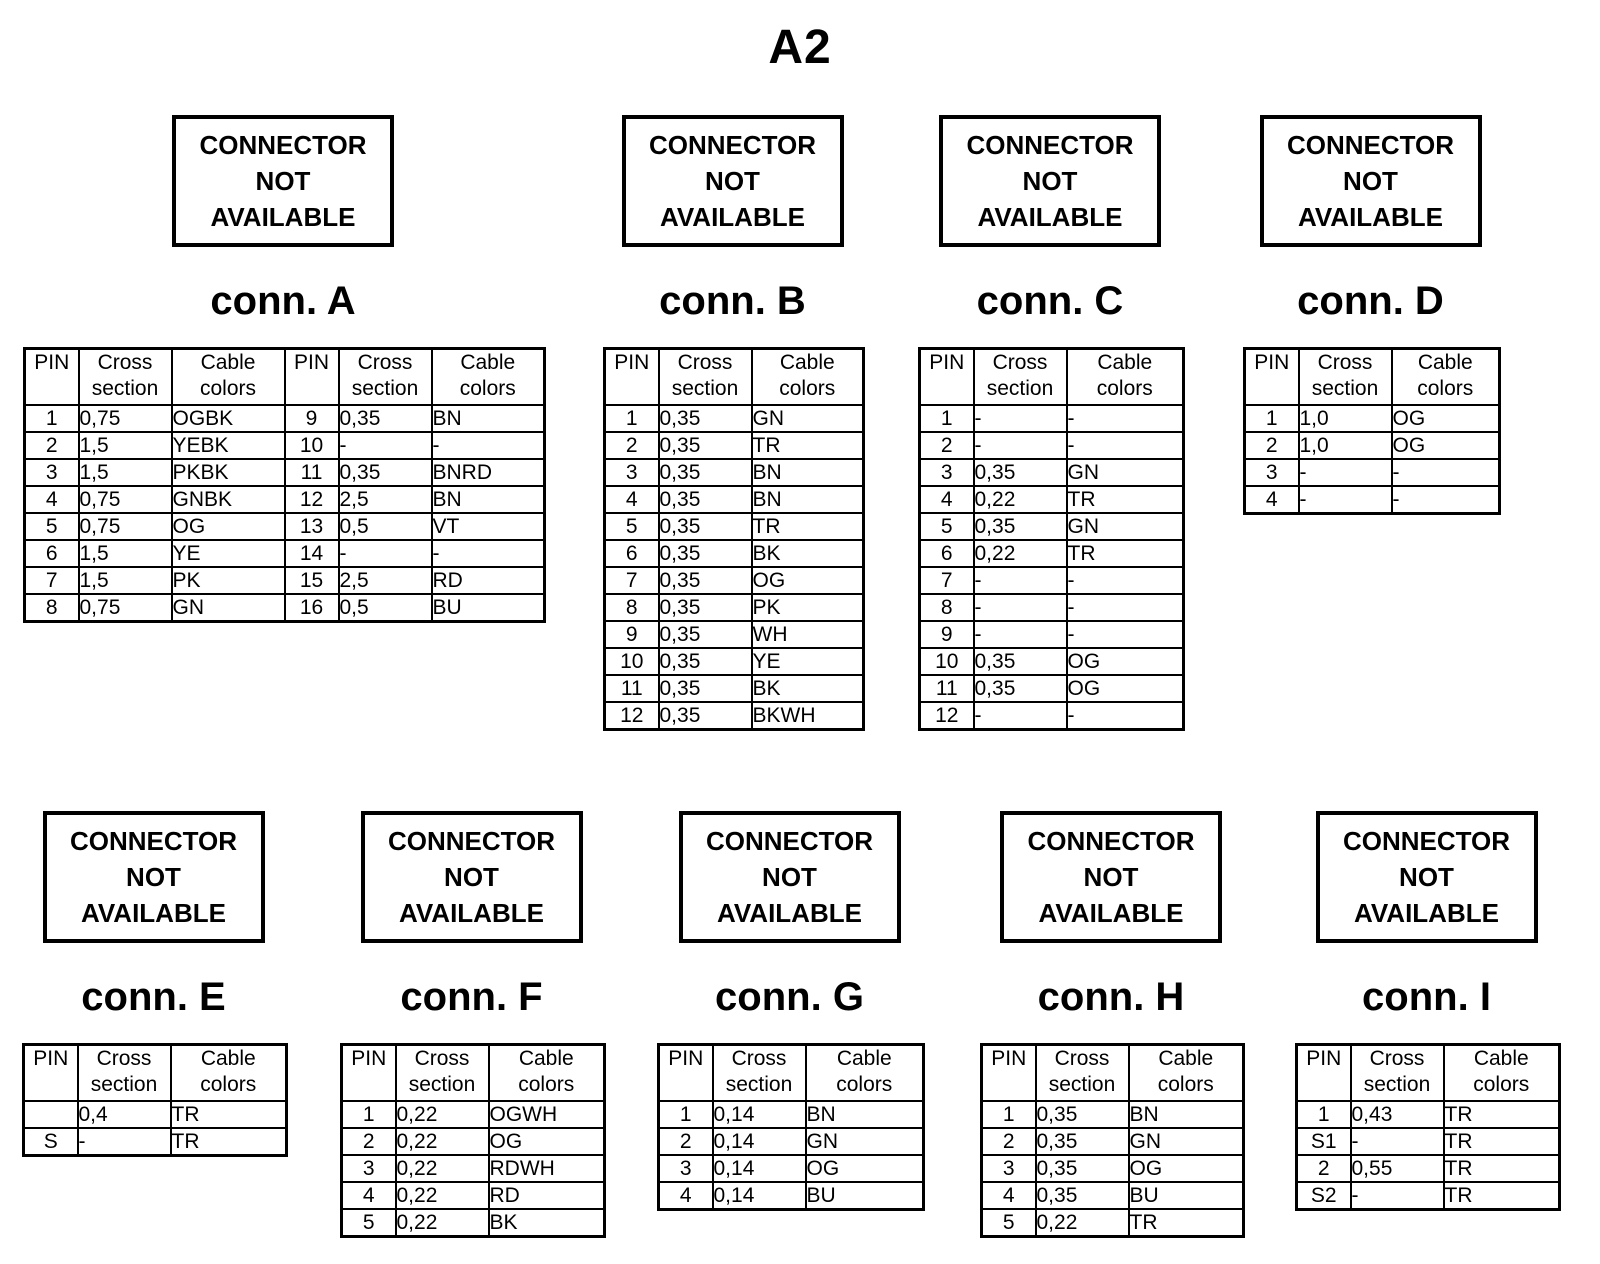 The width and height of the screenshot is (1600, 1264). What do you see at coordinates (228, 553) in the screenshot?
I see `cell-cable-colors: YE` at bounding box center [228, 553].